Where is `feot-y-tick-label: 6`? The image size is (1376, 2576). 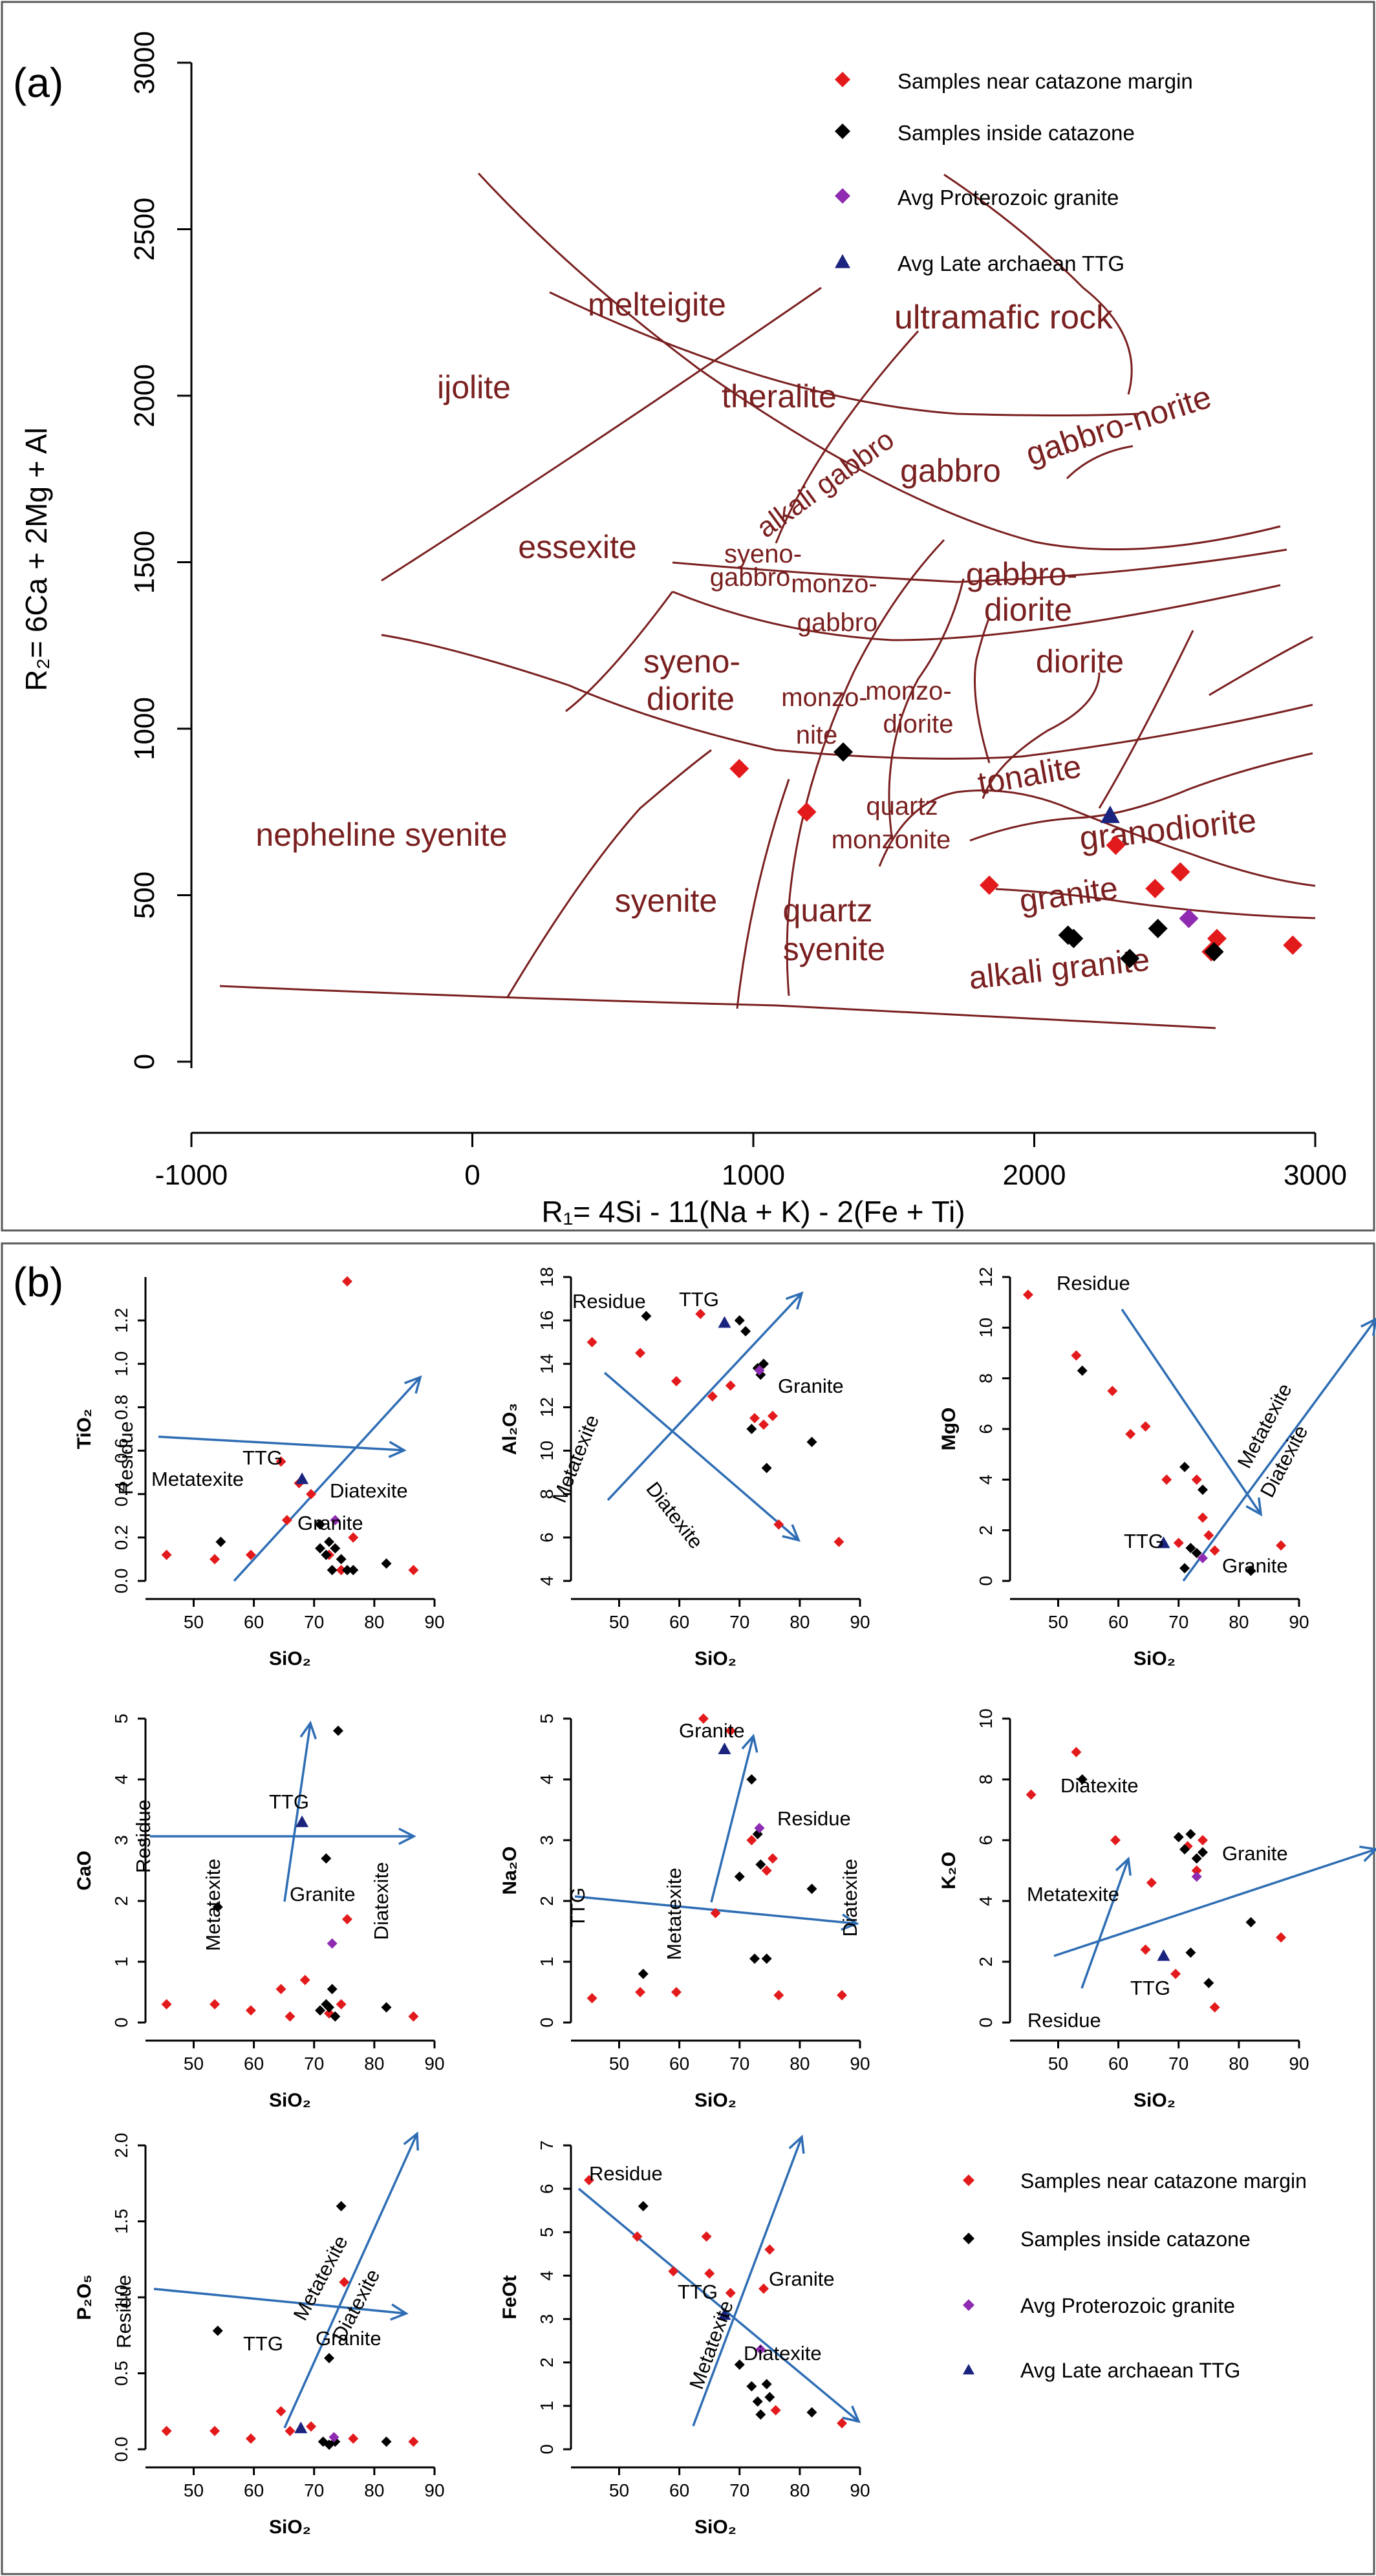 feot-y-tick-label: 6 is located at coordinates (547, 2189).